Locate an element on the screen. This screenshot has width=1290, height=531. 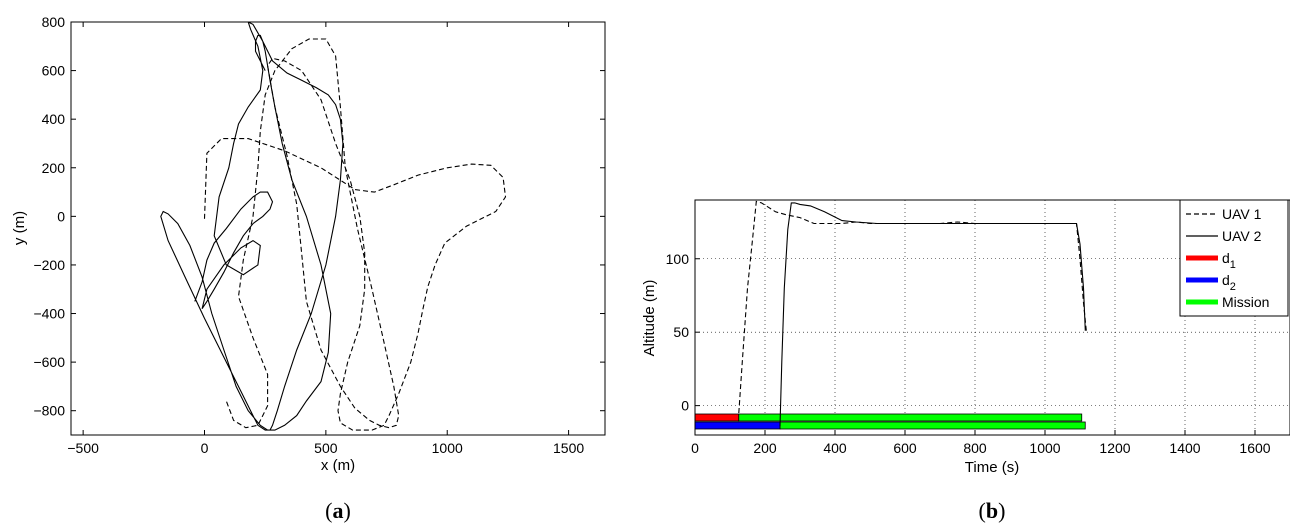
legend-label: d1 is located at coordinates (1229, 260).